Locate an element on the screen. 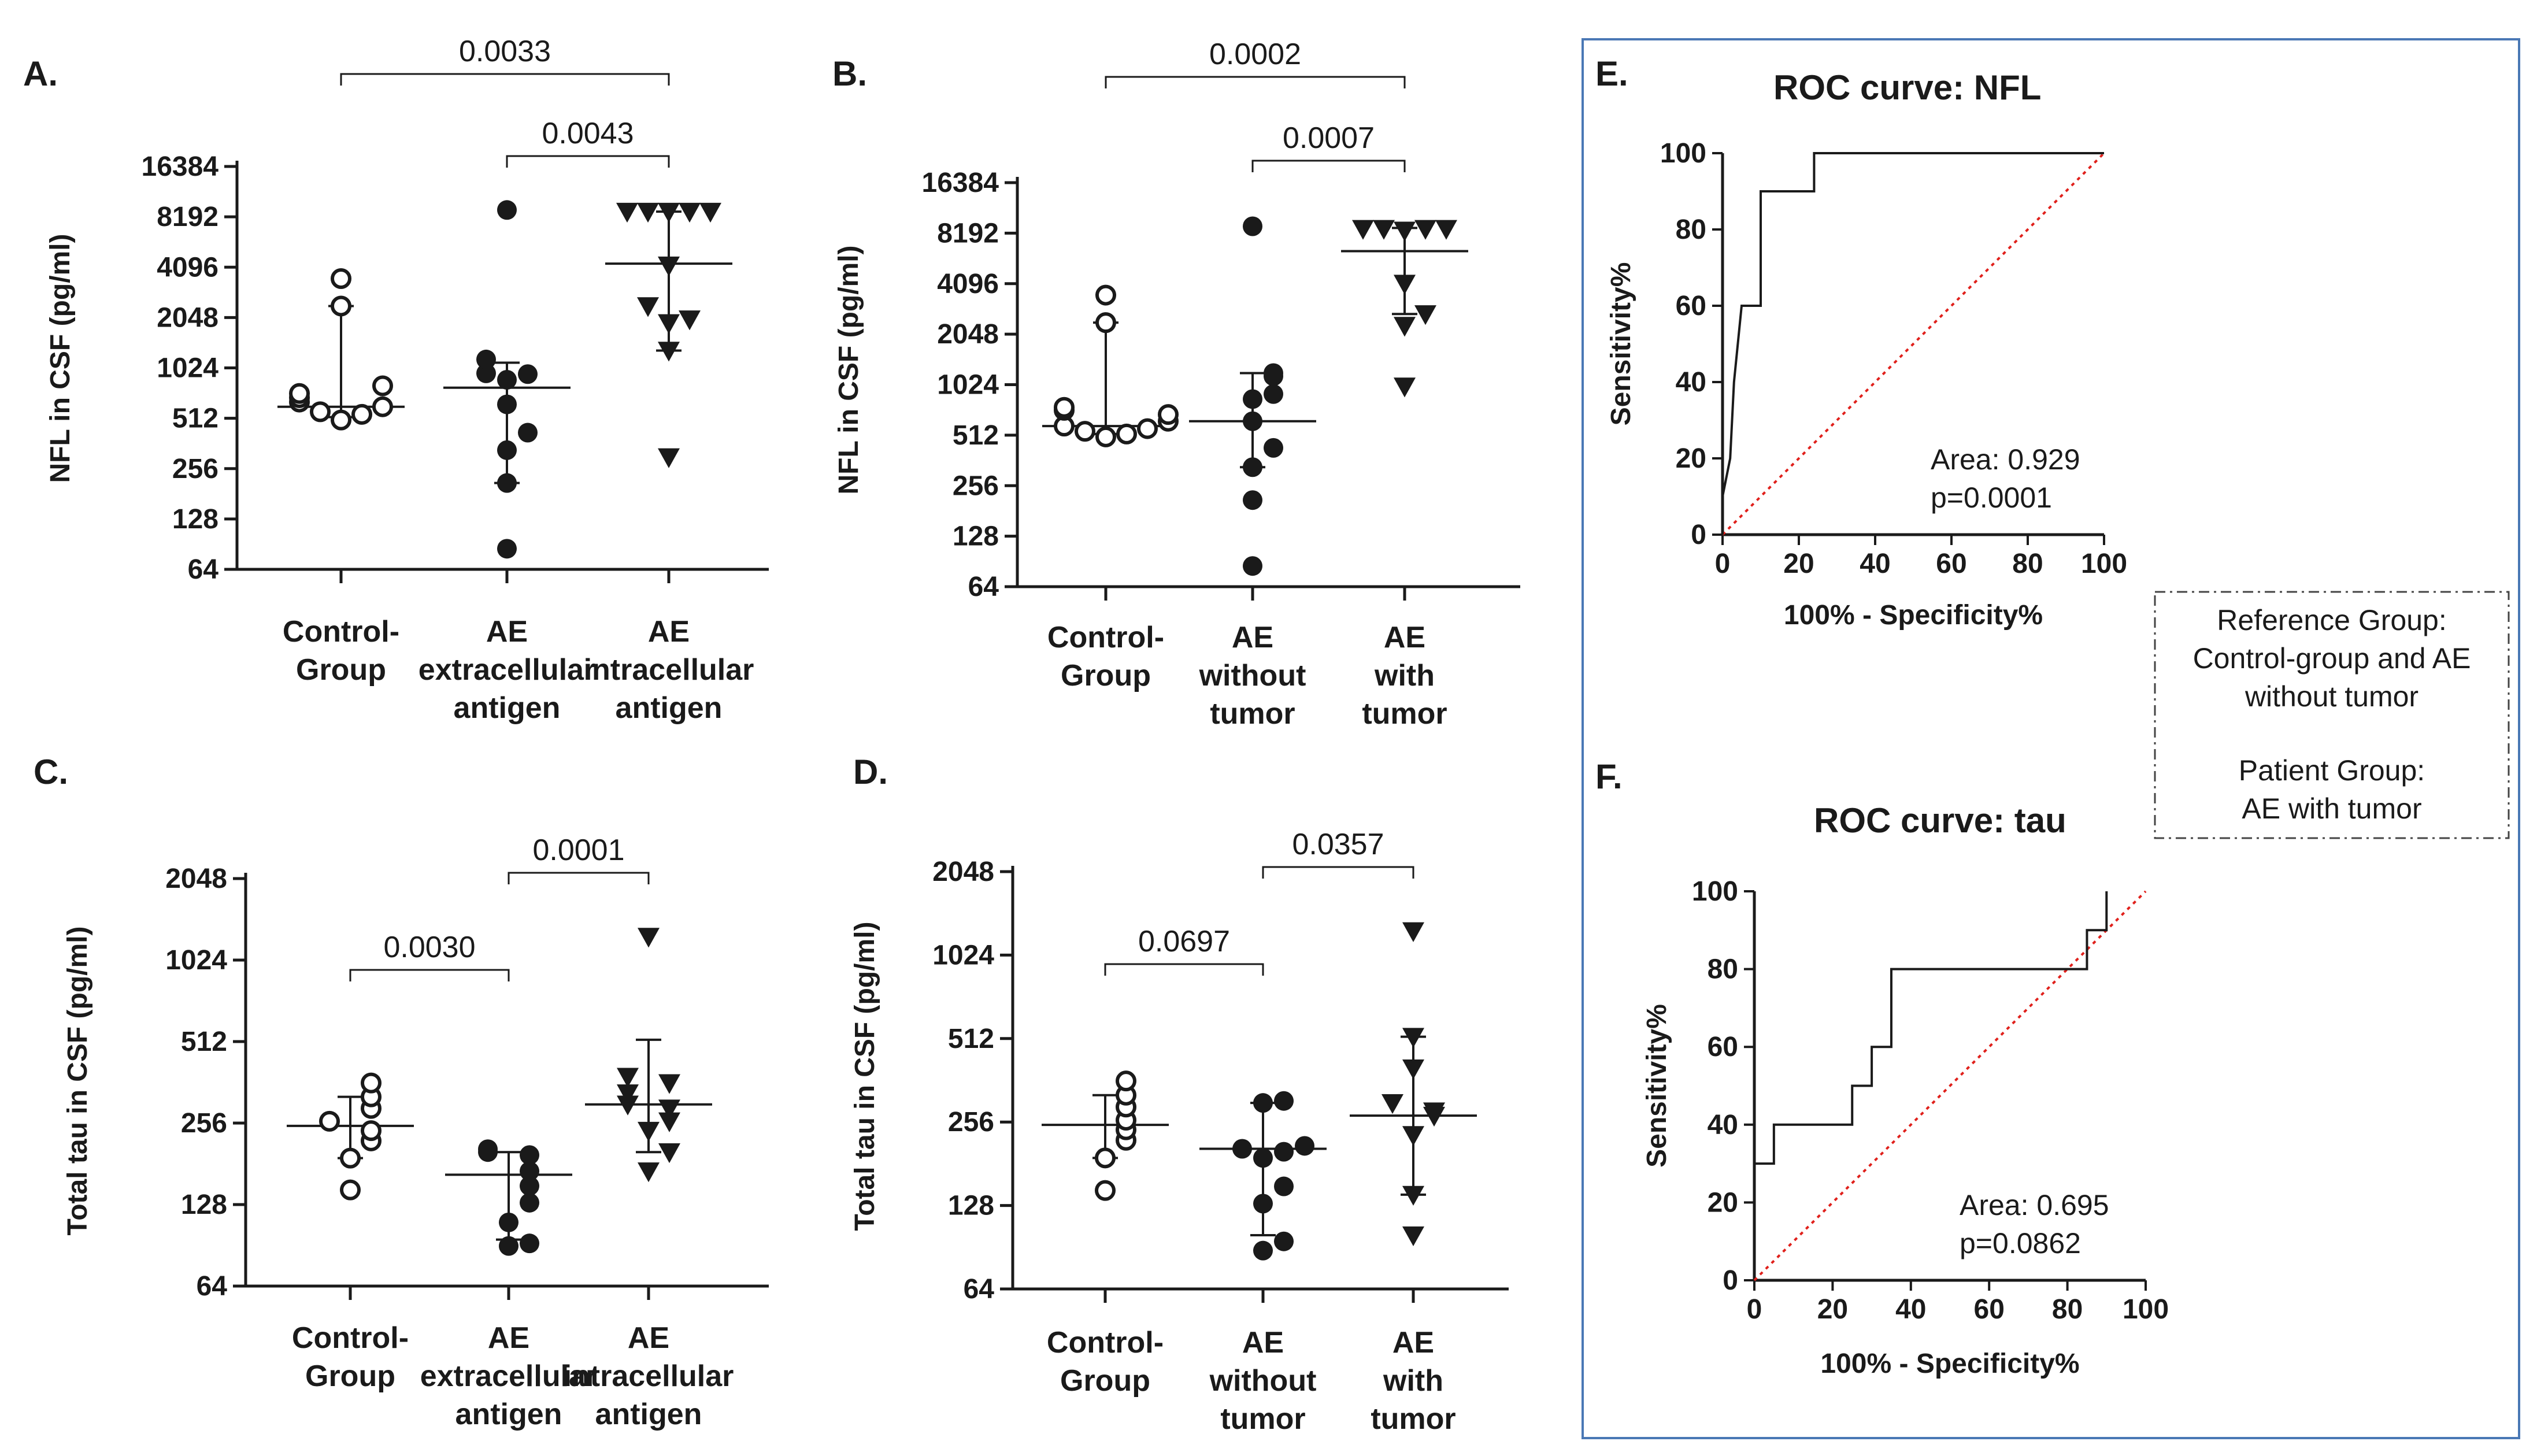  significance-bracket-c is located at coordinates (579, 878).